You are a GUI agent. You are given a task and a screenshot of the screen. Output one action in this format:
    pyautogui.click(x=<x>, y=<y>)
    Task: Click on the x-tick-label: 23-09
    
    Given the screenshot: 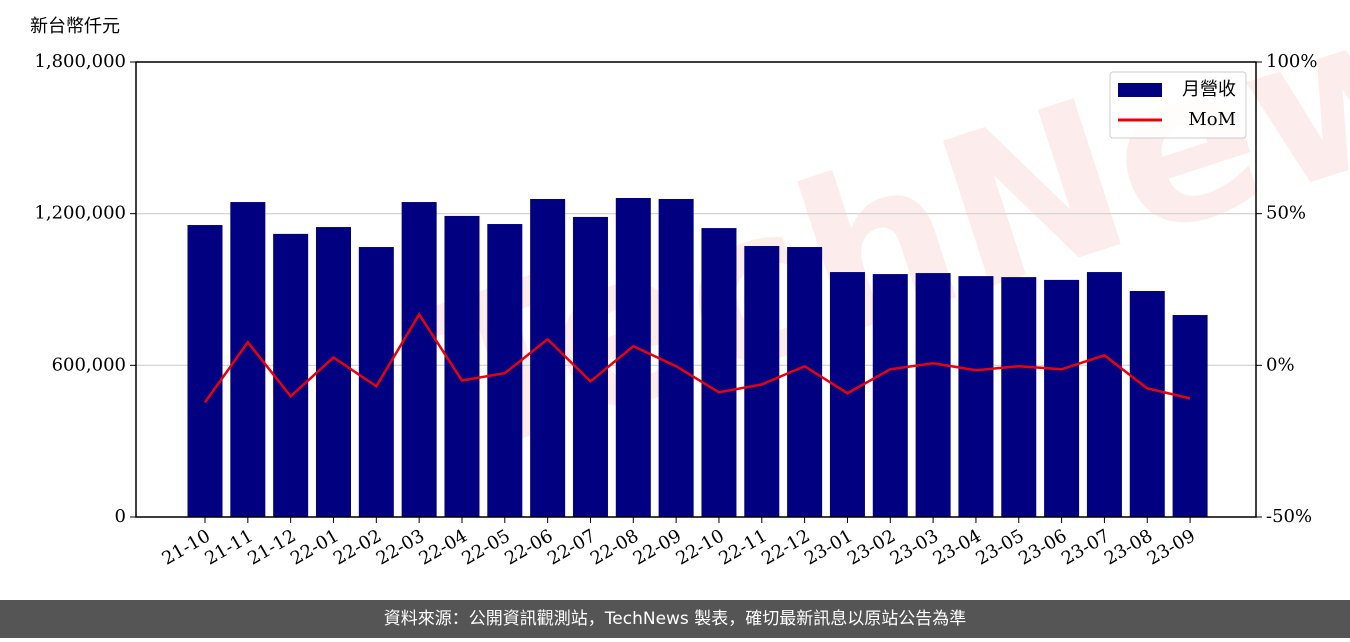 What is the action you would take?
    pyautogui.click(x=1171, y=547)
    